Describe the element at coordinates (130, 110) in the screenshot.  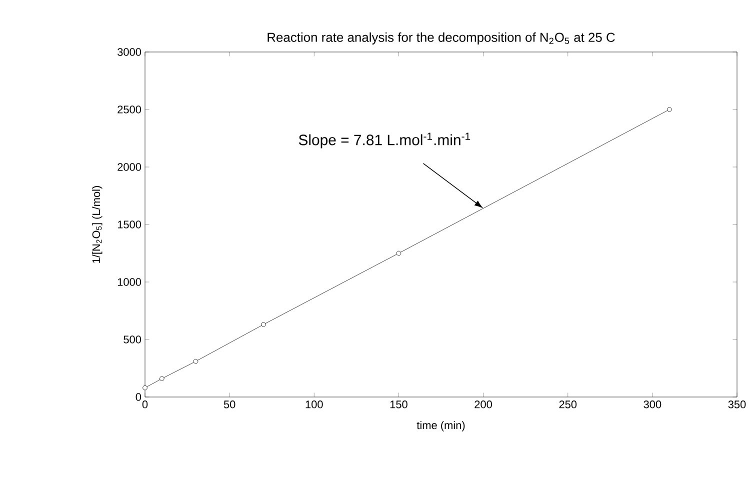
I see `y-tick-label: 2500` at that location.